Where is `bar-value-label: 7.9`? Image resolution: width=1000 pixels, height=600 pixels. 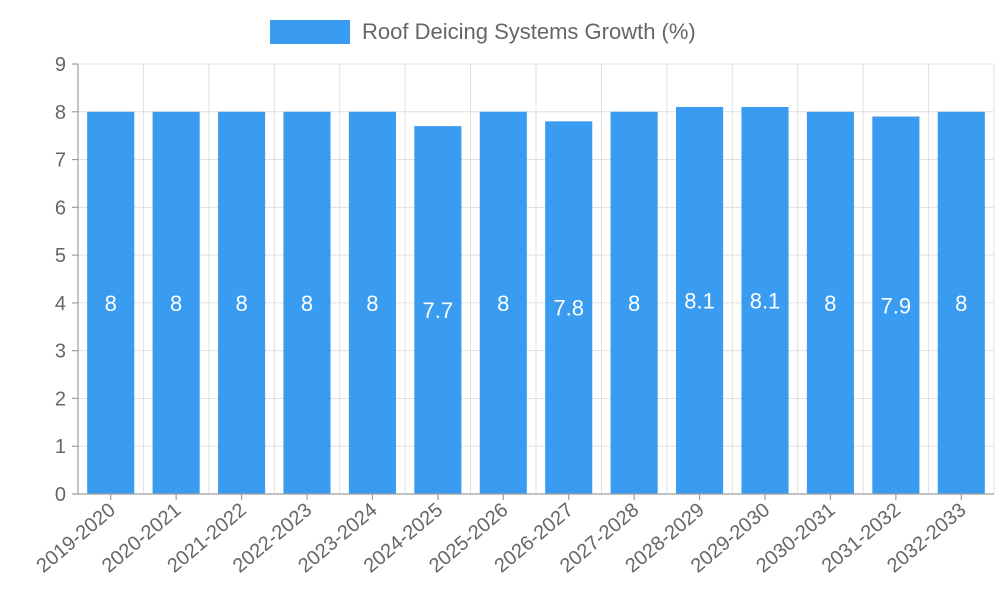 bar-value-label: 7.9 is located at coordinates (896, 305).